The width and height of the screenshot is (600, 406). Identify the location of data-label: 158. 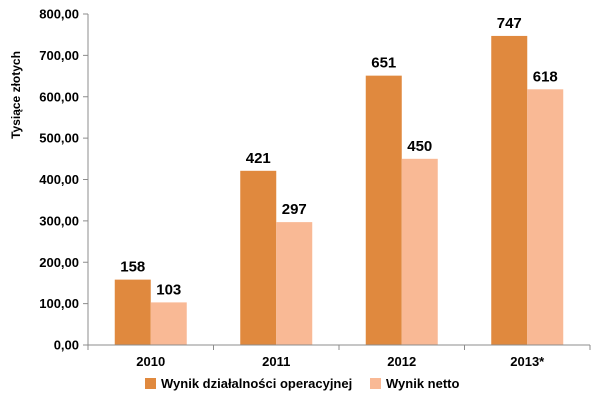
(132, 267).